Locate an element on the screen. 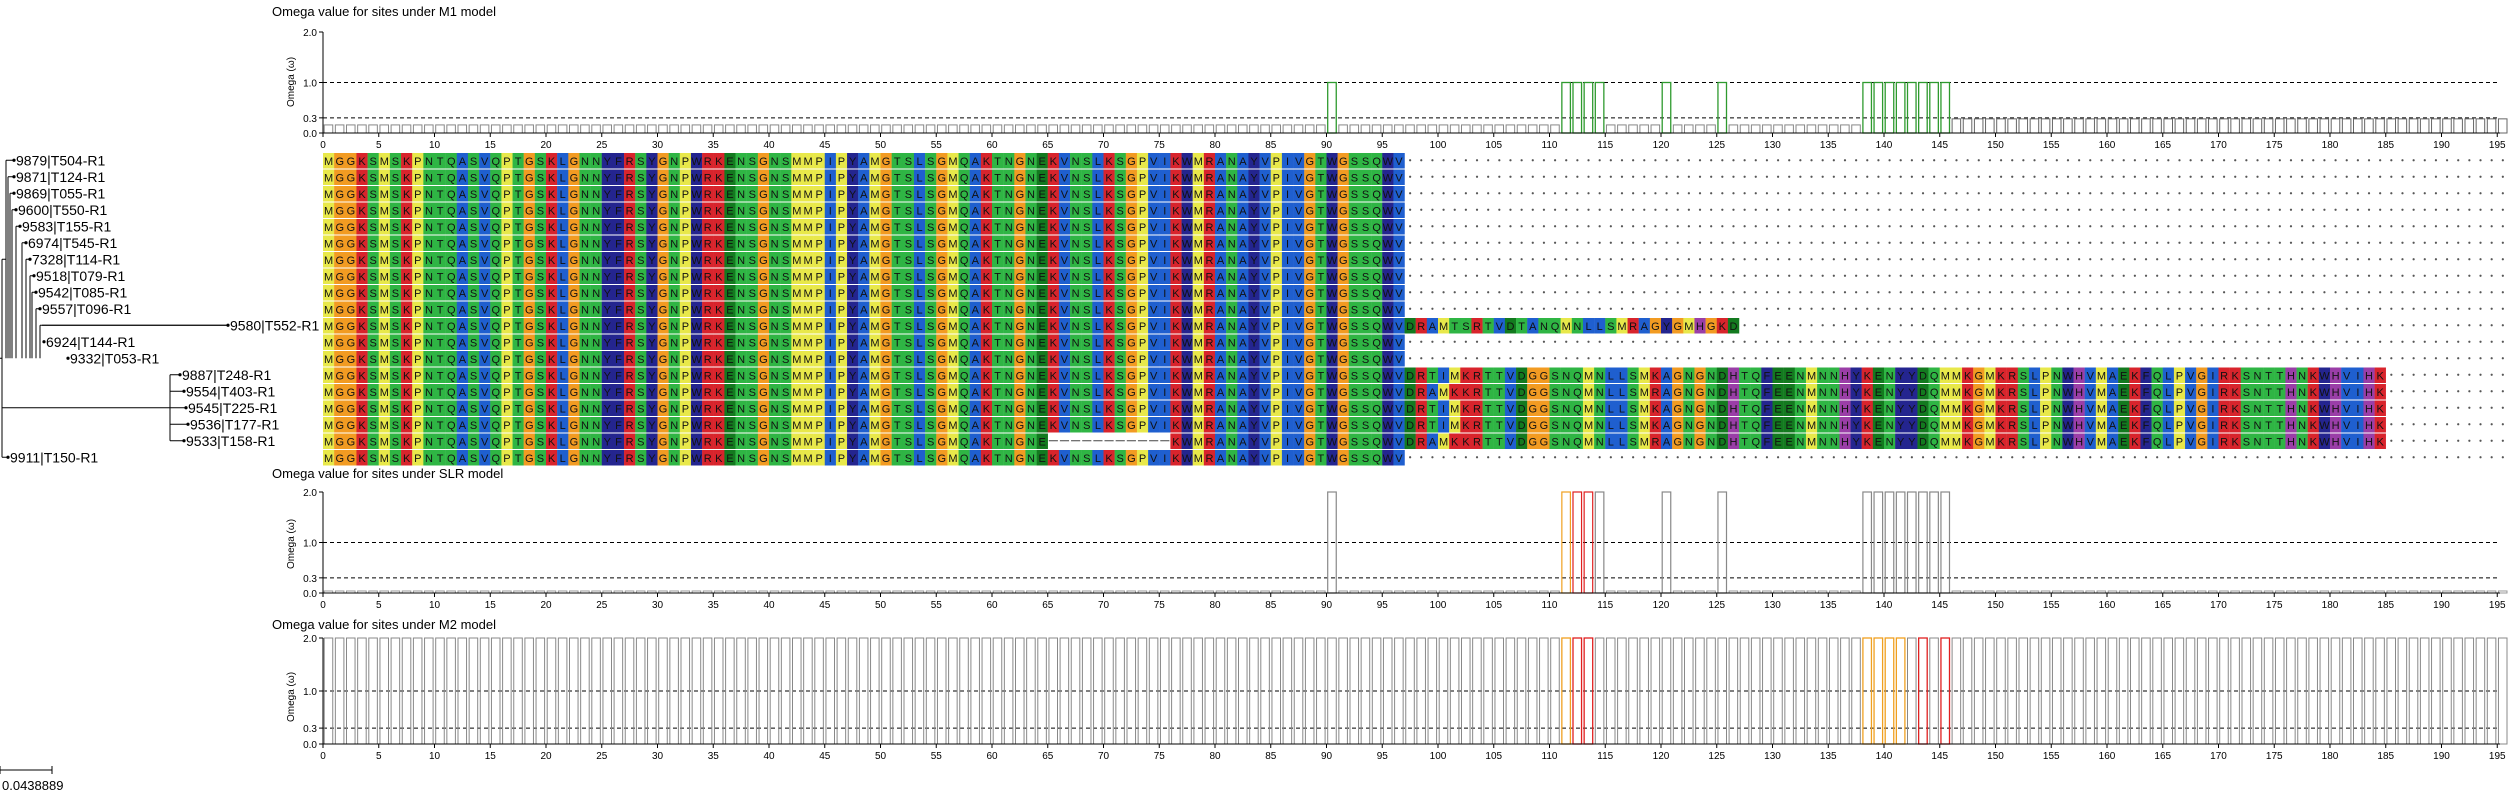  m1-x-tick-label: 195 is located at coordinates (2497, 145).